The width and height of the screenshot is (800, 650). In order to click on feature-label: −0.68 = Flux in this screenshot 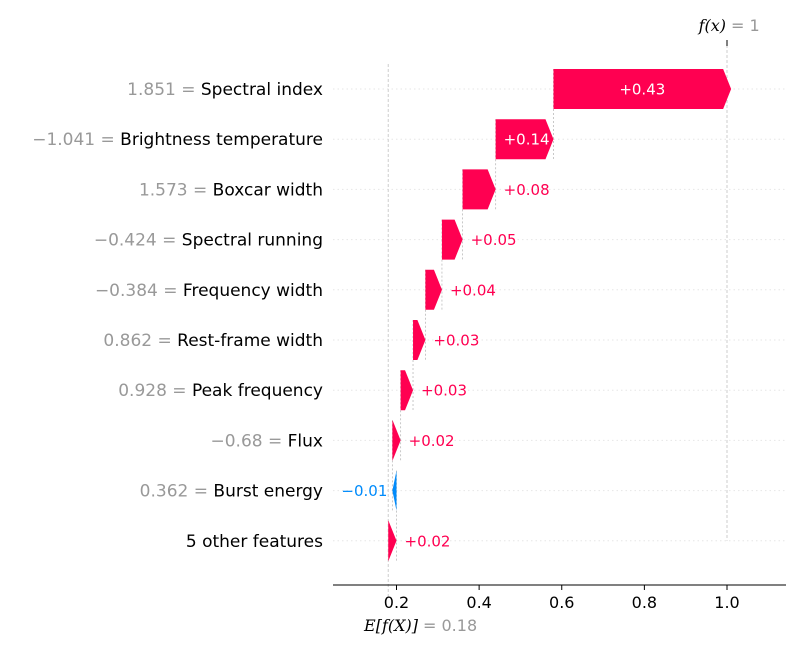, I will do `click(267, 441)`.